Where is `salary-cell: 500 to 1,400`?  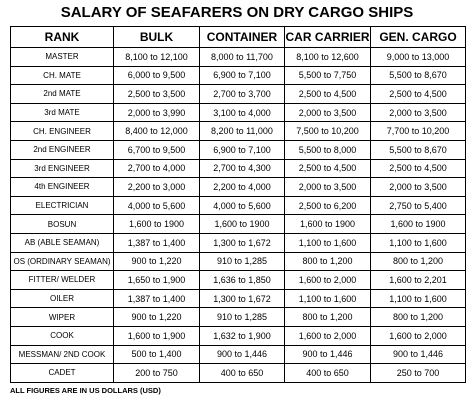 salary-cell: 500 to 1,400 is located at coordinates (156, 354).